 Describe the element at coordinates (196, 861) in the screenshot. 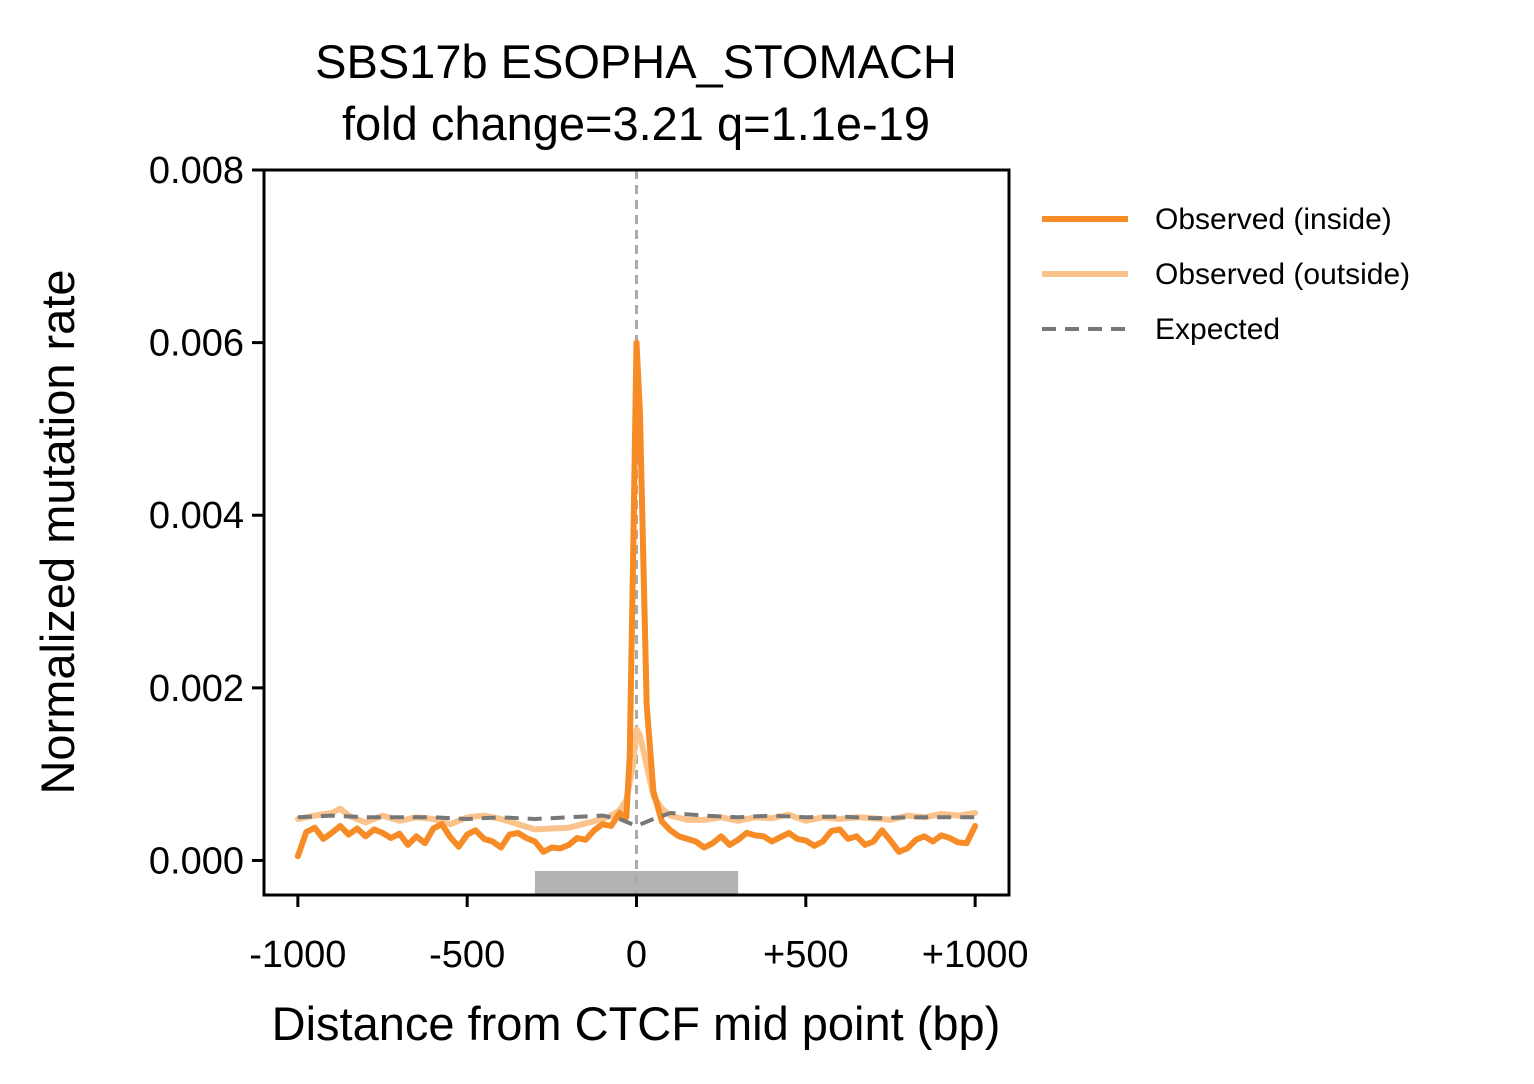

I see `y-tick-label: 0.000` at that location.